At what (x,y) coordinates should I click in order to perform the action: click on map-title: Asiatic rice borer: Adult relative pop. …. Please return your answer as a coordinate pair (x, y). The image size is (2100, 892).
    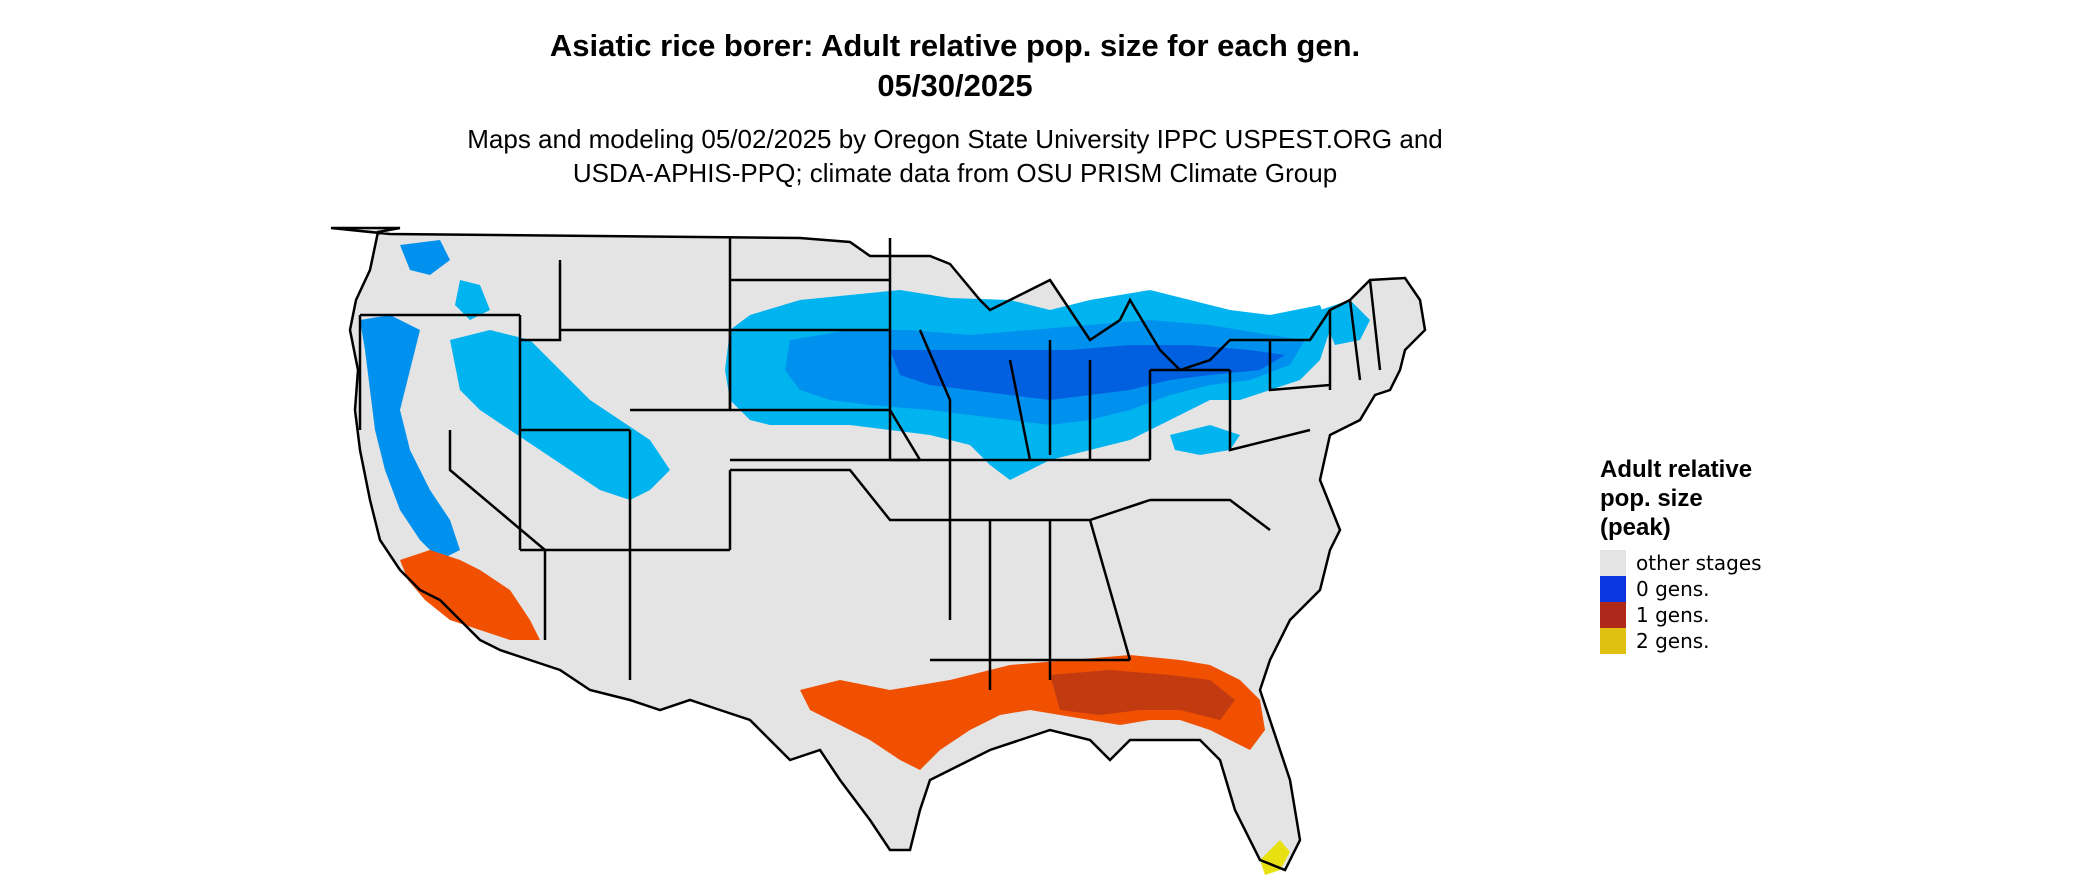
    Looking at the image, I should click on (955, 45).